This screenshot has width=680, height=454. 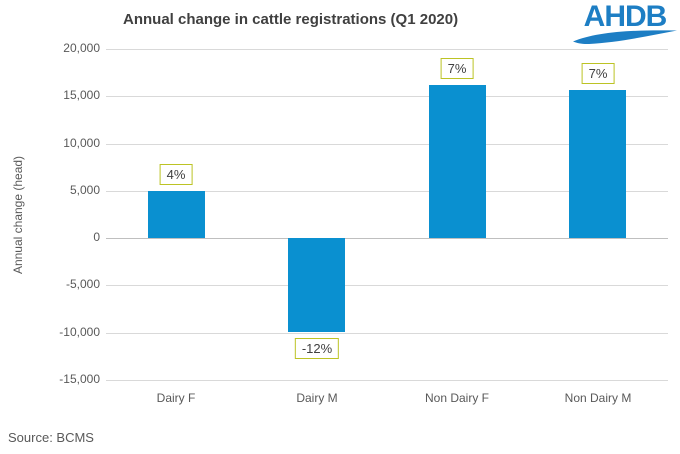 I want to click on ahdb-logo-swoosh-icon, so click(x=625, y=37).